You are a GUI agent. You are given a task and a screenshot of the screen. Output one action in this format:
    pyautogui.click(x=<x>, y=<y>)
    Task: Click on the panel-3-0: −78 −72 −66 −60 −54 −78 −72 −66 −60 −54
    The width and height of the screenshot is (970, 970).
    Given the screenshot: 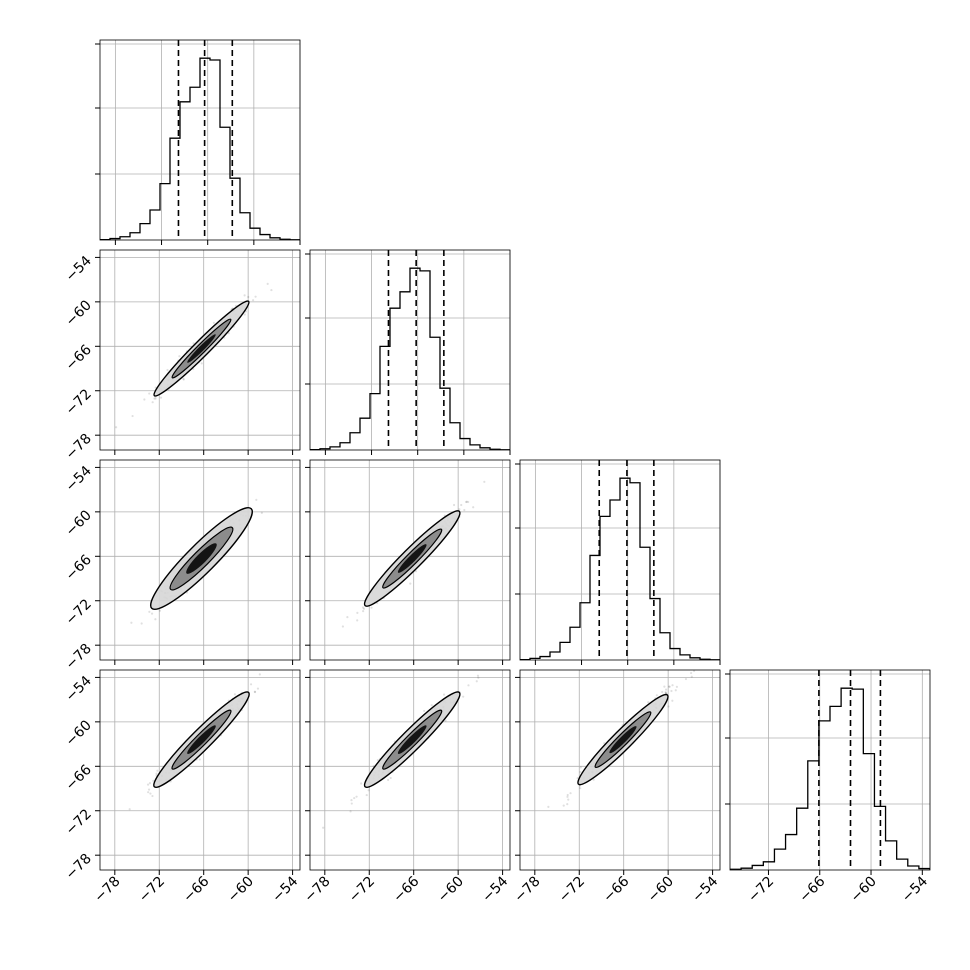 What is the action you would take?
    pyautogui.click(x=182, y=787)
    